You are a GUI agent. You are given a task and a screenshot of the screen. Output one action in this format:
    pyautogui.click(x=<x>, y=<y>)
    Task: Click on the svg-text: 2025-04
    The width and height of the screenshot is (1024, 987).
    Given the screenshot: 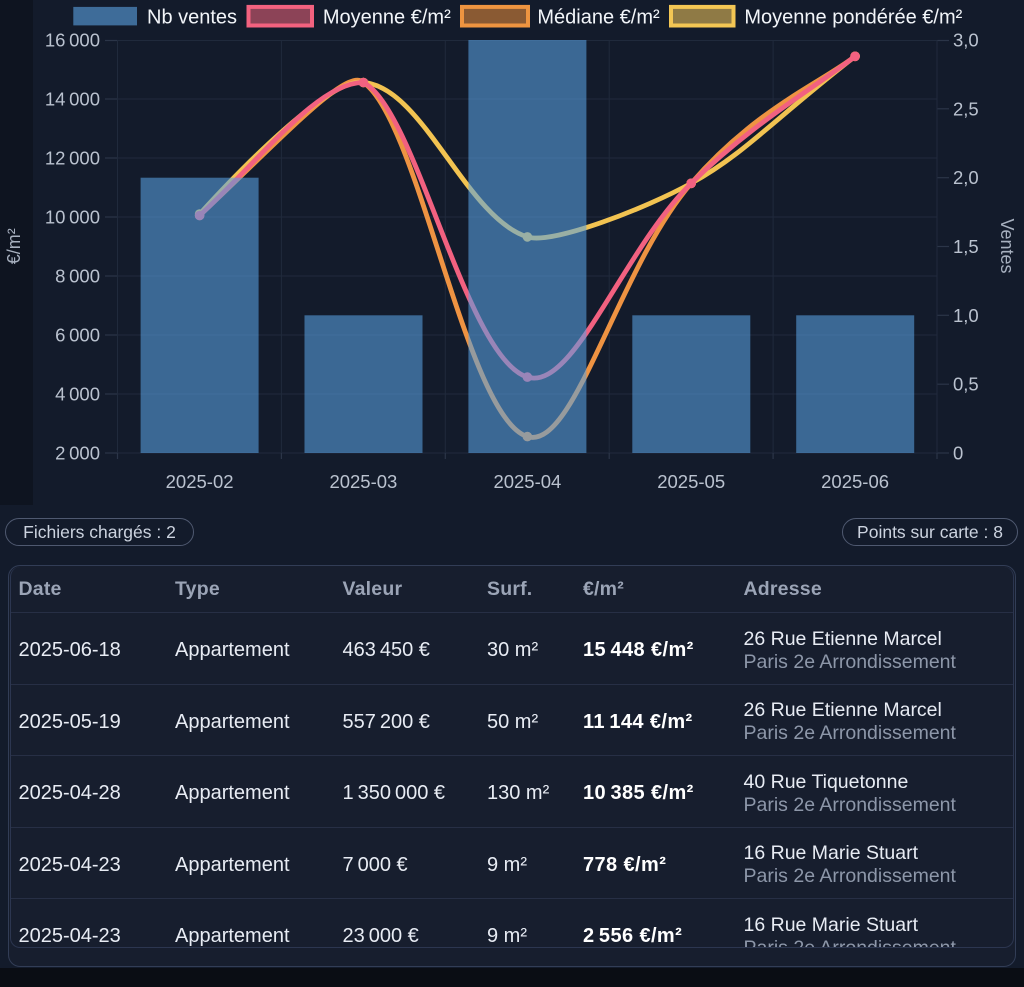 What is the action you would take?
    pyautogui.click(x=527, y=481)
    